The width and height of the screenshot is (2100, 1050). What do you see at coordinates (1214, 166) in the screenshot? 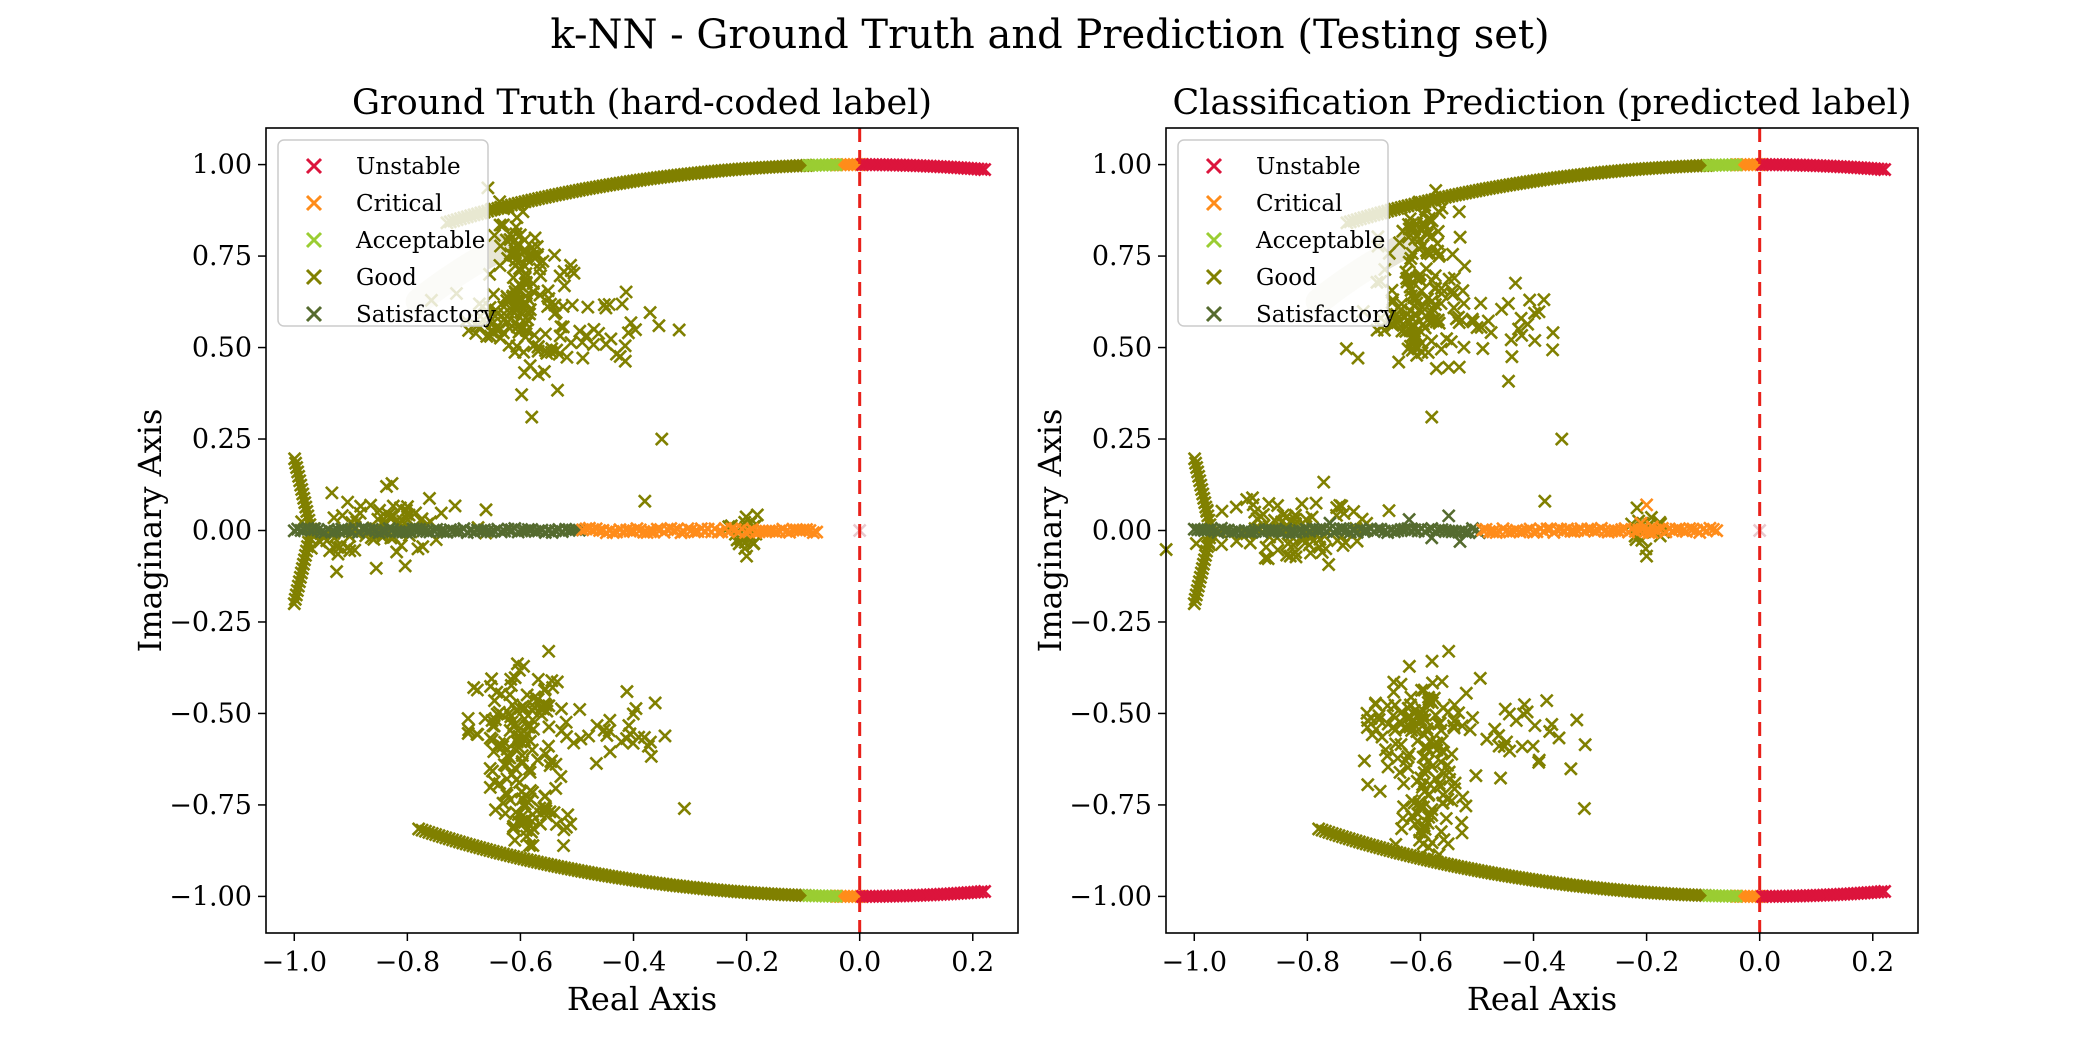
I see `legend-marker-unstable` at bounding box center [1214, 166].